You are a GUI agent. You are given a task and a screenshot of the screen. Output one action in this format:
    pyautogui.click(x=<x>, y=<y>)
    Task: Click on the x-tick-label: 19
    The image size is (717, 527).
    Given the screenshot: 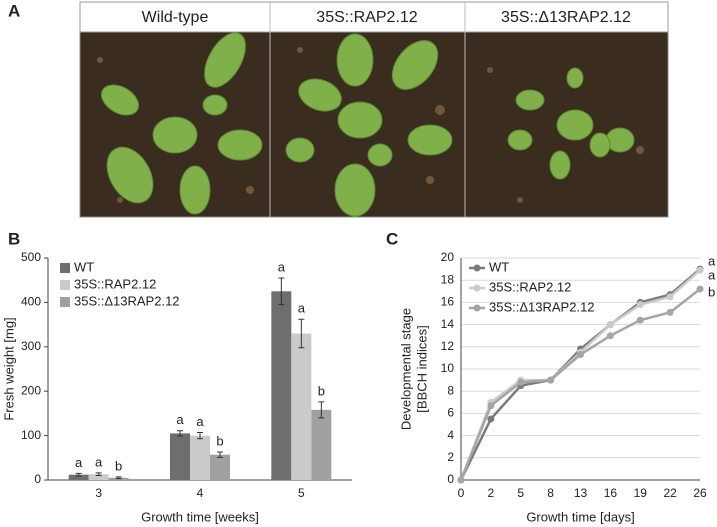 What is the action you would take?
    pyautogui.click(x=641, y=493)
    